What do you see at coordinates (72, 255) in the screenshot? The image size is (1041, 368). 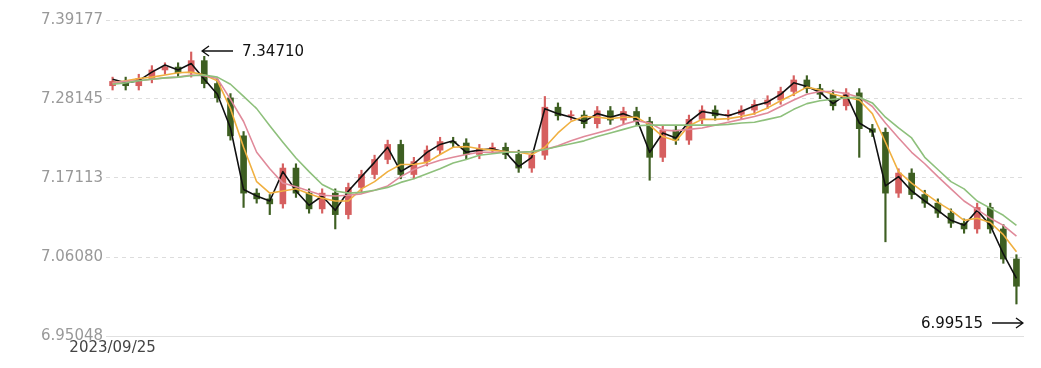 I see `y-tick-label: 7.06080` at bounding box center [72, 255].